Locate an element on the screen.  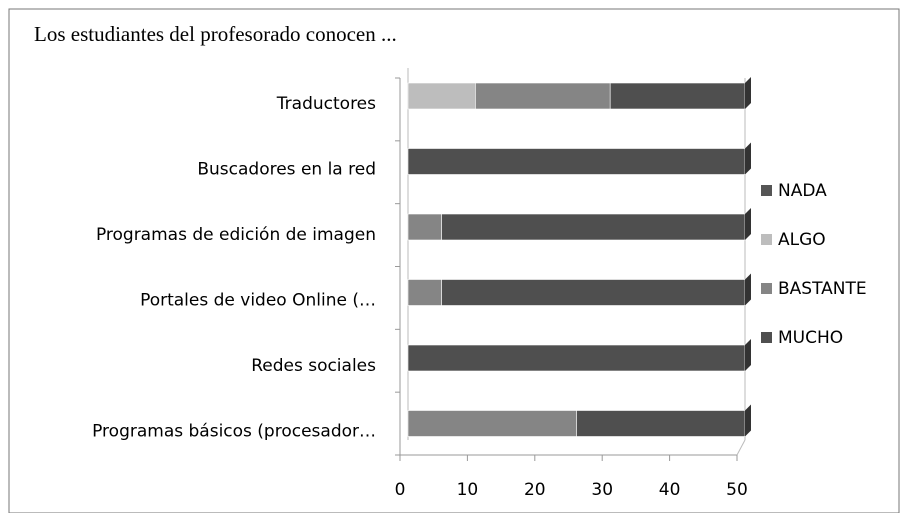
y-tick-label: Traductores is located at coordinates (326, 104).